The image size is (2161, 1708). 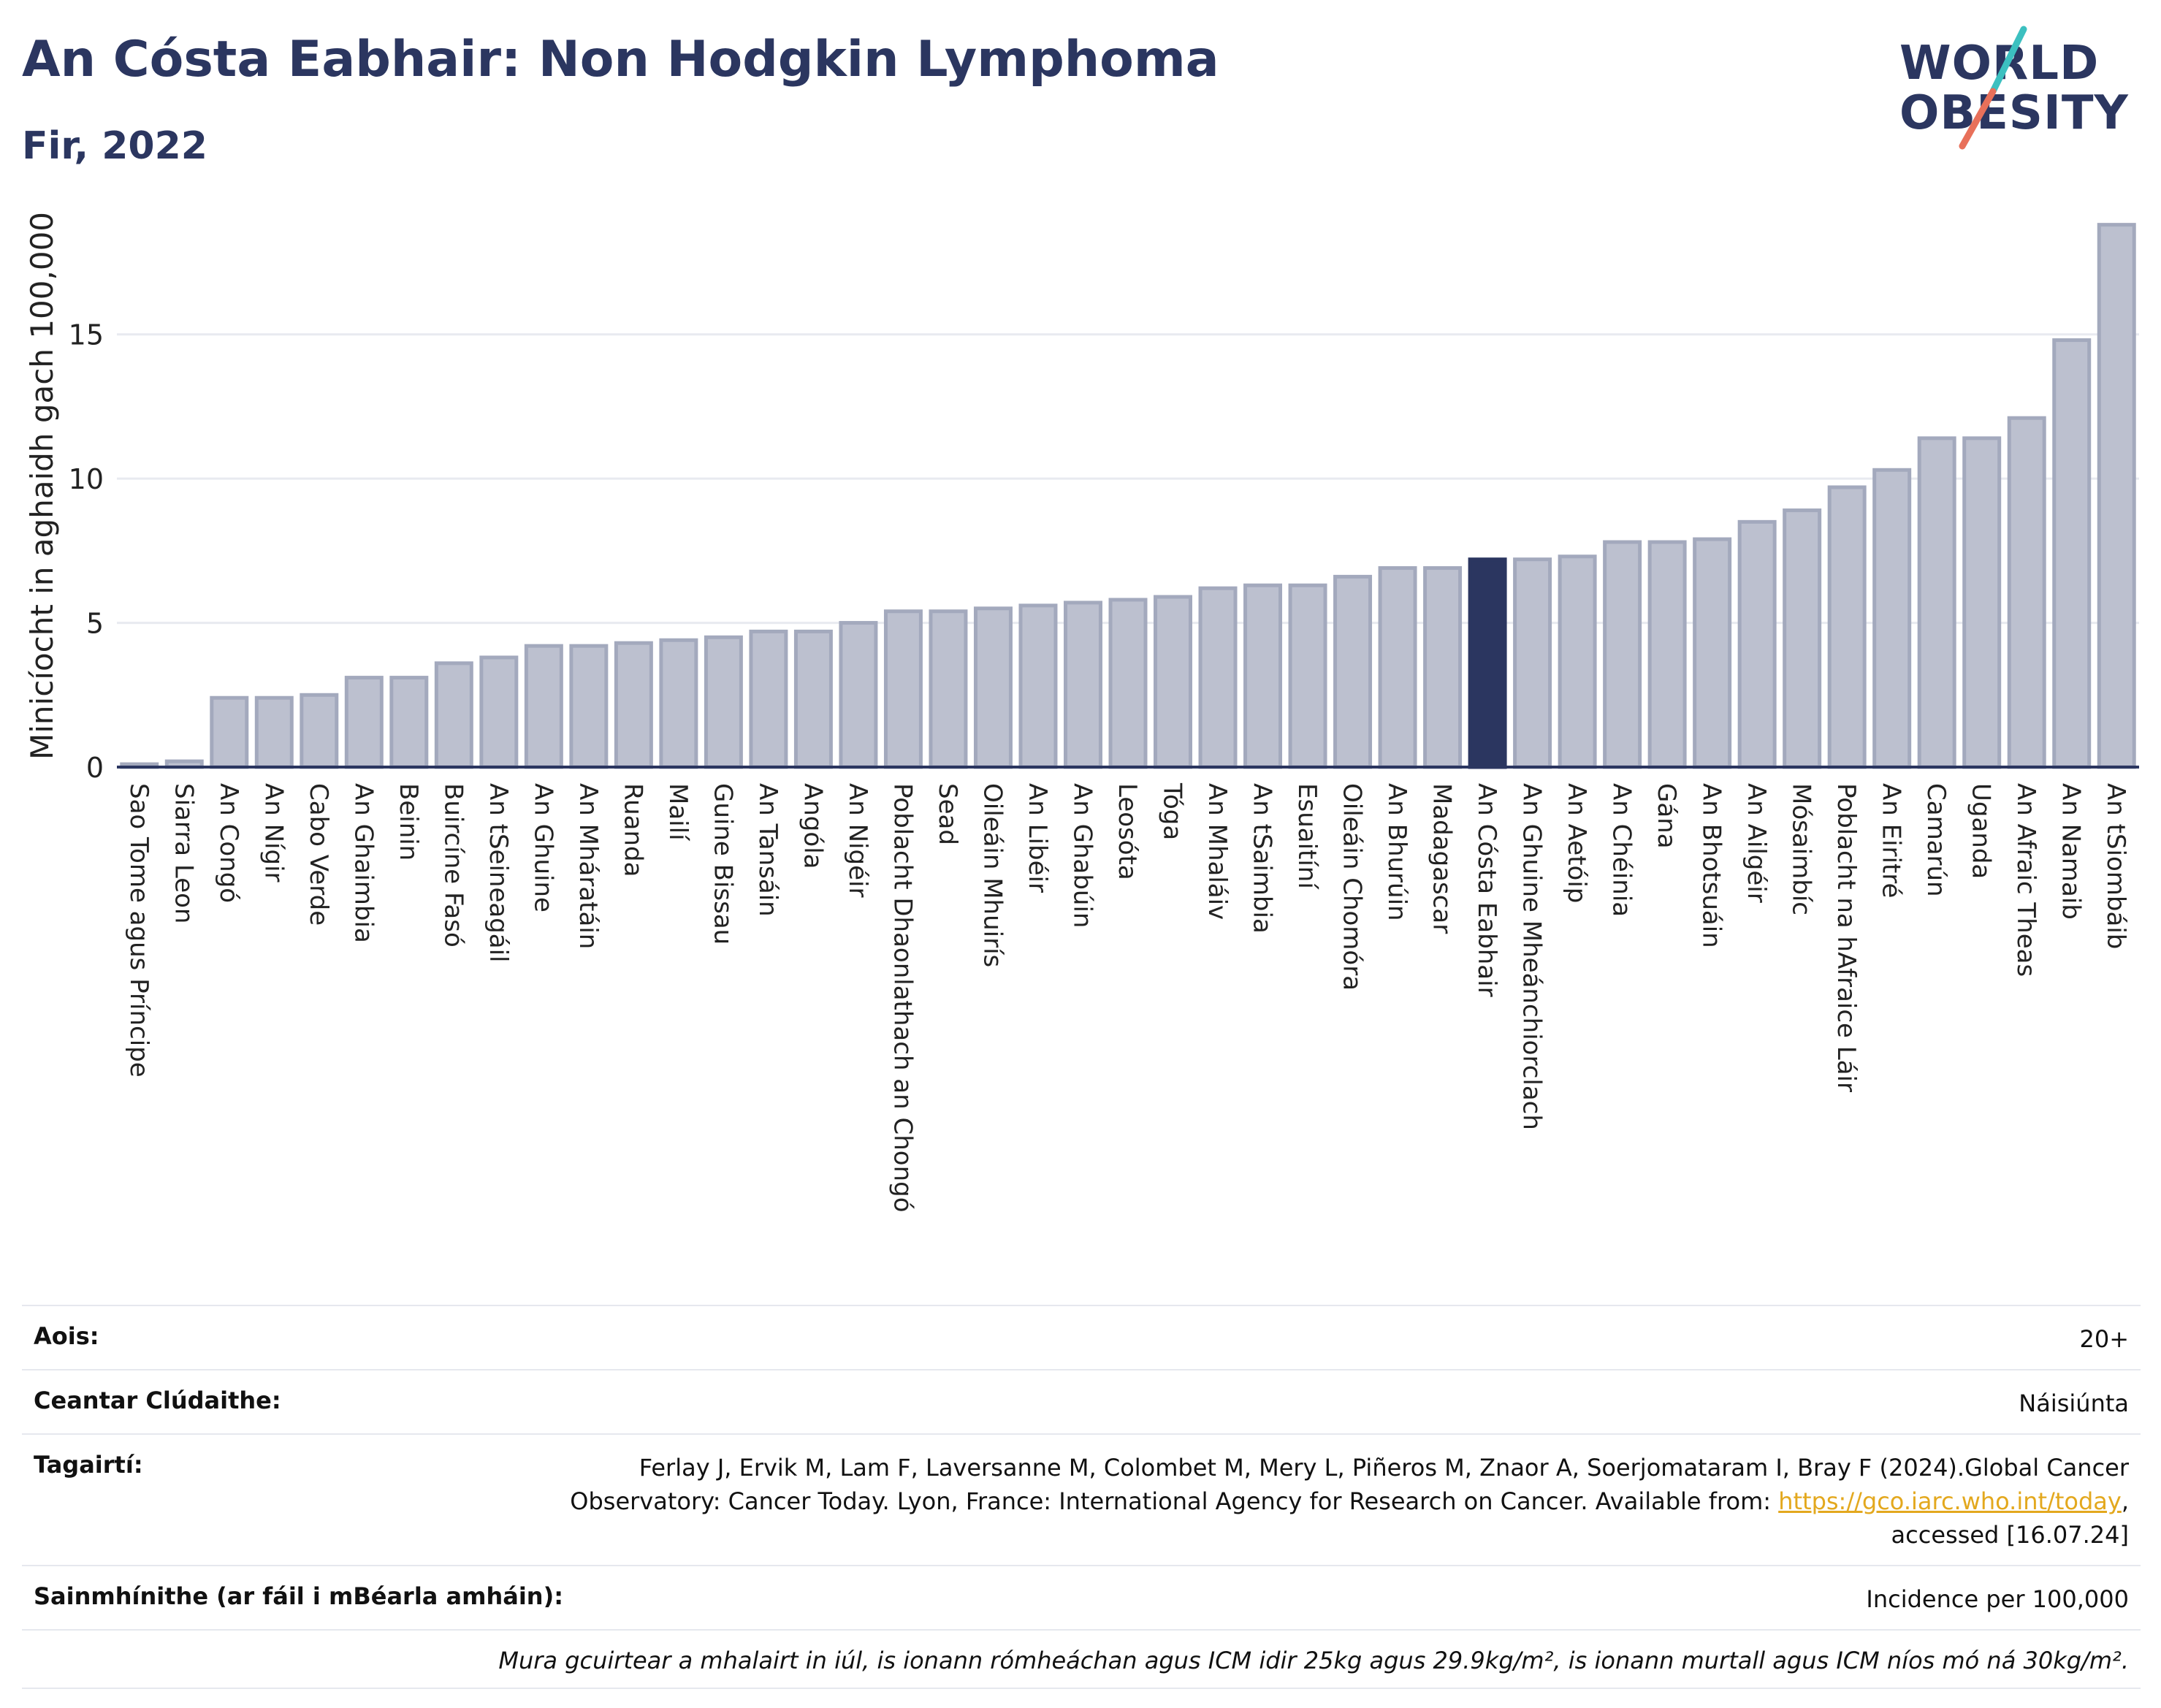 What do you see at coordinates (1757, 843) in the screenshot?
I see `x-tick-label: An Ailgéir` at bounding box center [1757, 843].